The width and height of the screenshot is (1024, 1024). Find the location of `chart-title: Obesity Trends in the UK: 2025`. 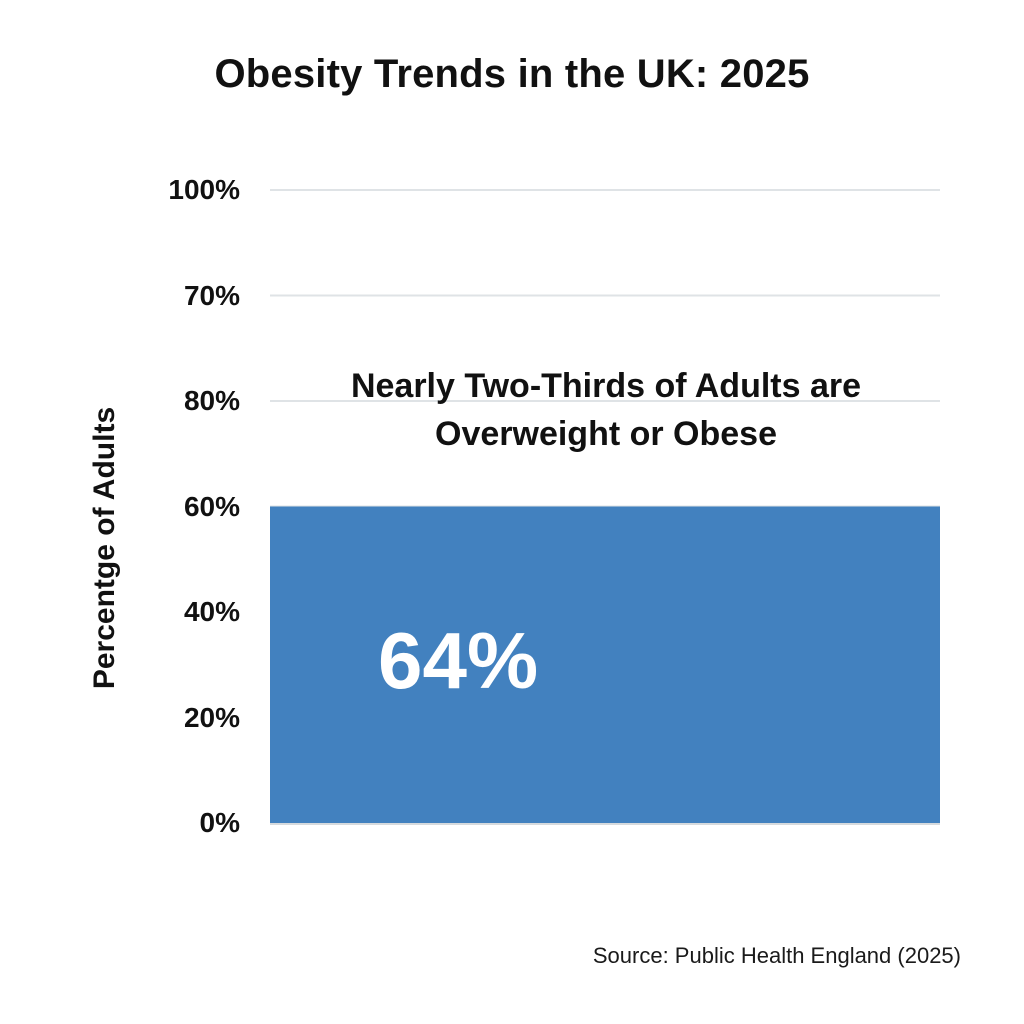

chart-title: Obesity Trends in the UK: 2025 is located at coordinates (512, 74).